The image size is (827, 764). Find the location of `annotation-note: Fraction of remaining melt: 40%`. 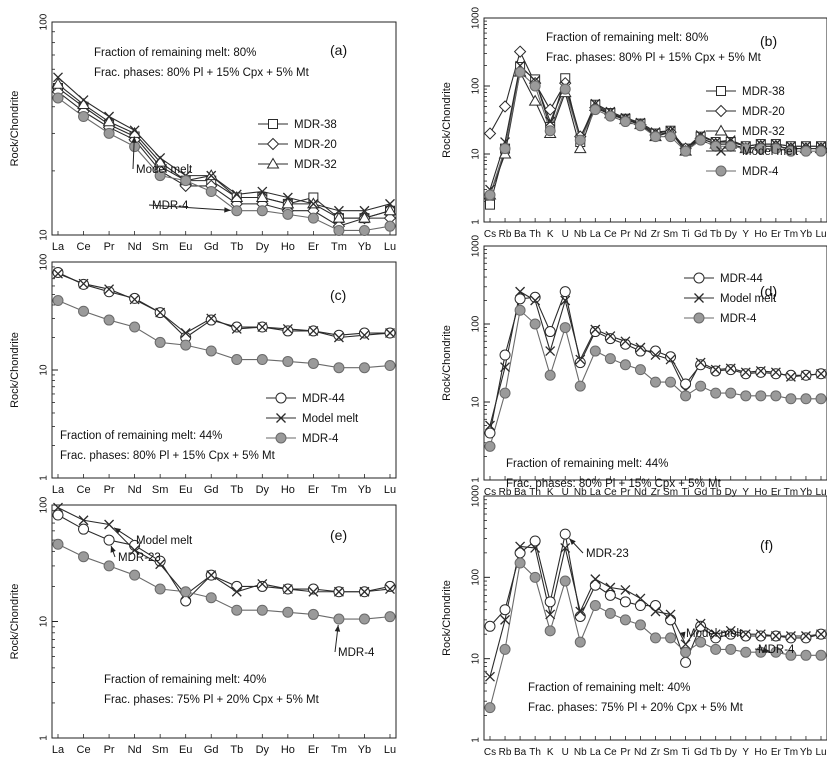

annotation-note: Fraction of remaining melt: 40% is located at coordinates (185, 680).